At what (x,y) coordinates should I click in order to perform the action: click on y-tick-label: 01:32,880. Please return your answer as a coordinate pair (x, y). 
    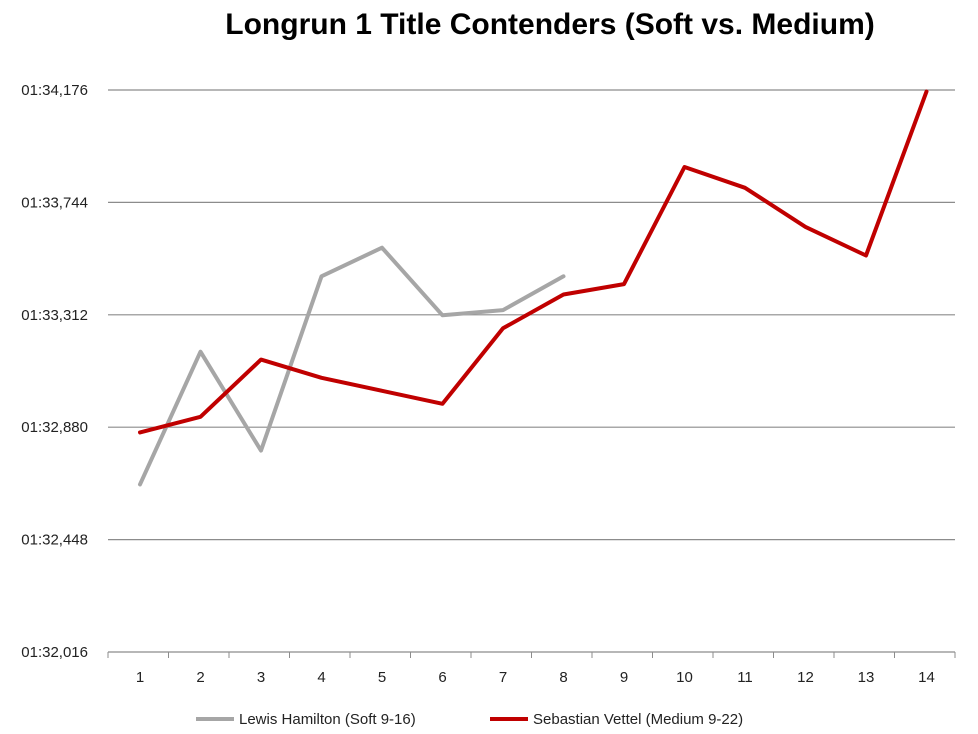
    Looking at the image, I should click on (54, 427).